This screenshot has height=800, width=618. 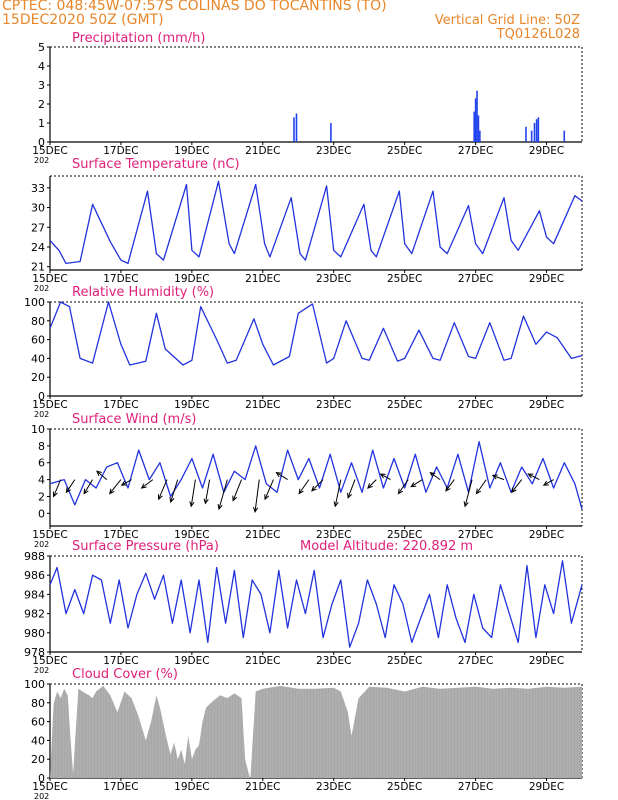 What do you see at coordinates (38, 208) in the screenshot?
I see `y-tick-label: 30` at bounding box center [38, 208].